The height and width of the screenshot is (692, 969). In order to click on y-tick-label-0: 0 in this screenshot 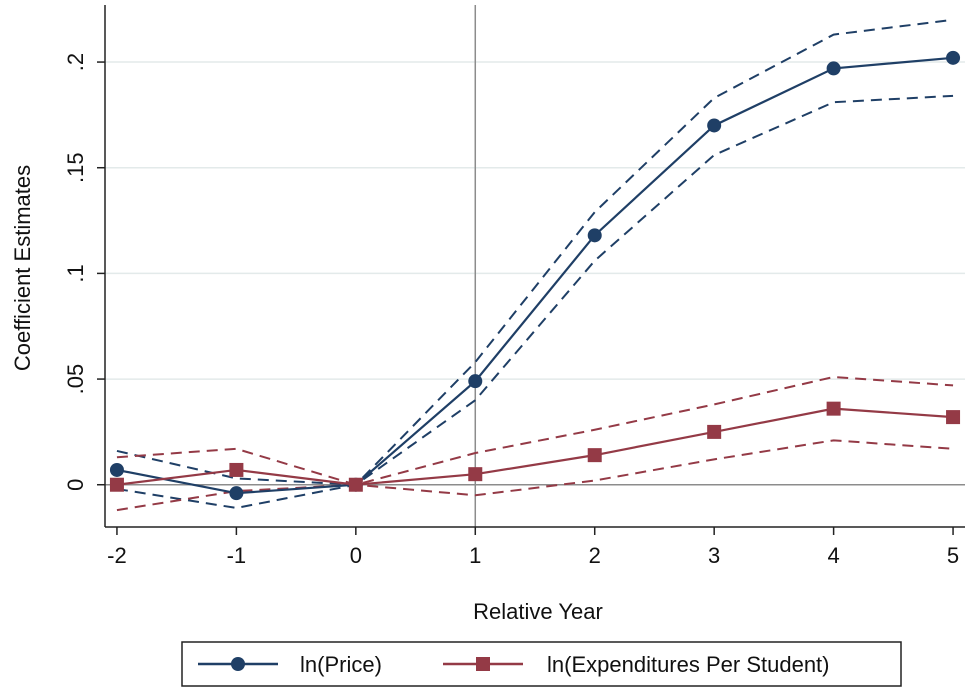, I will do `click(75, 485)`.